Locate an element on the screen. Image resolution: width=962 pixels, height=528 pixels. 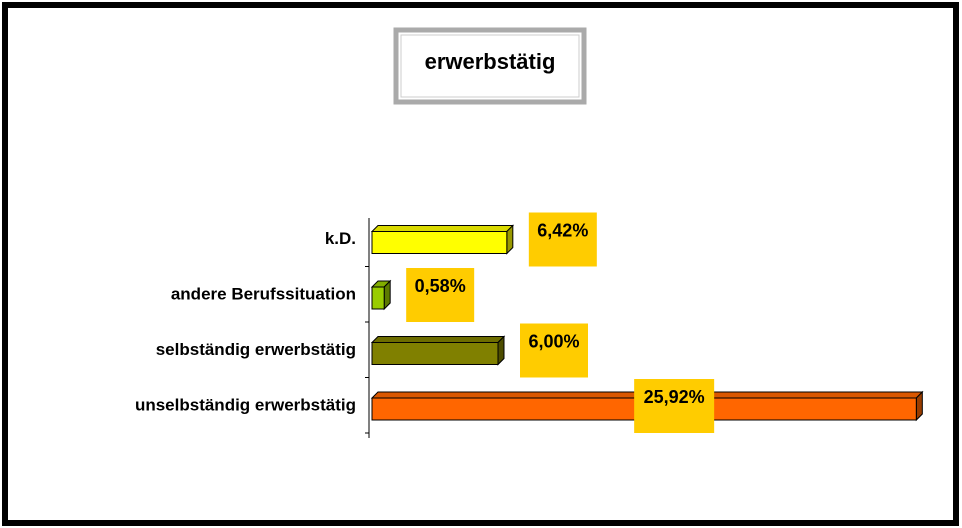
y-tick-label: selbständig erwerbstätig is located at coordinates (256, 349).